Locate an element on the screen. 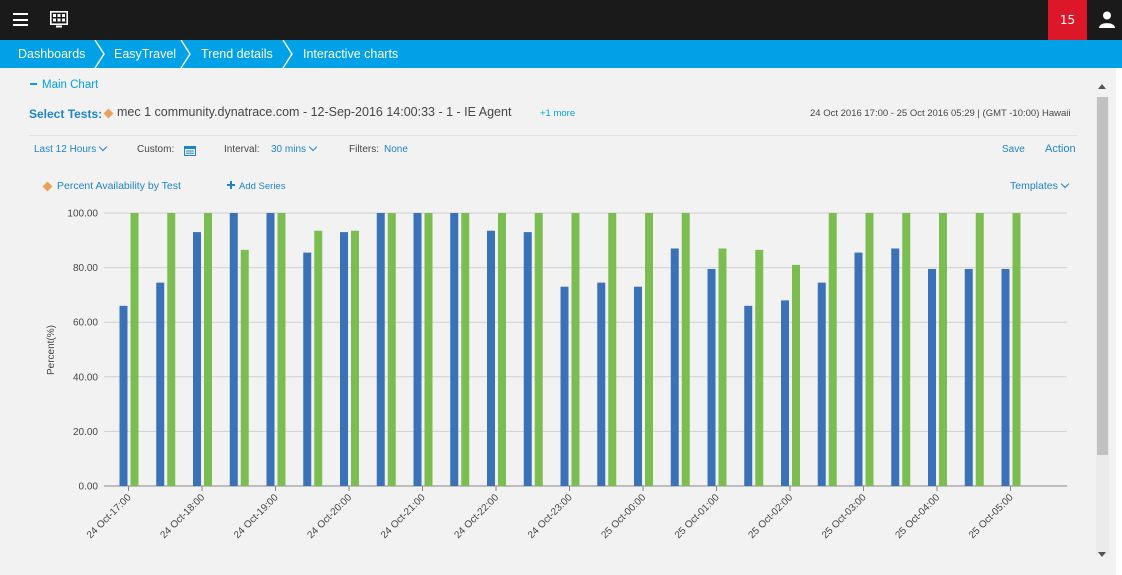 The width and height of the screenshot is (1122, 575). breadcrumb-trend-details: Trend details is located at coordinates (237, 54).